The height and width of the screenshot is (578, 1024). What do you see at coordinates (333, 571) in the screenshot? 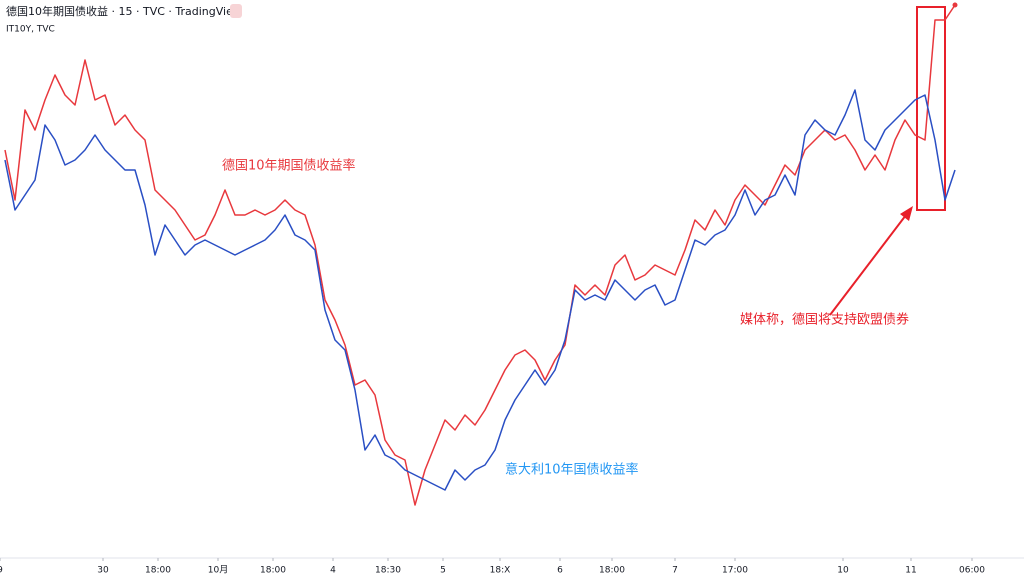
I see `x-tick-label: 4` at bounding box center [333, 571].